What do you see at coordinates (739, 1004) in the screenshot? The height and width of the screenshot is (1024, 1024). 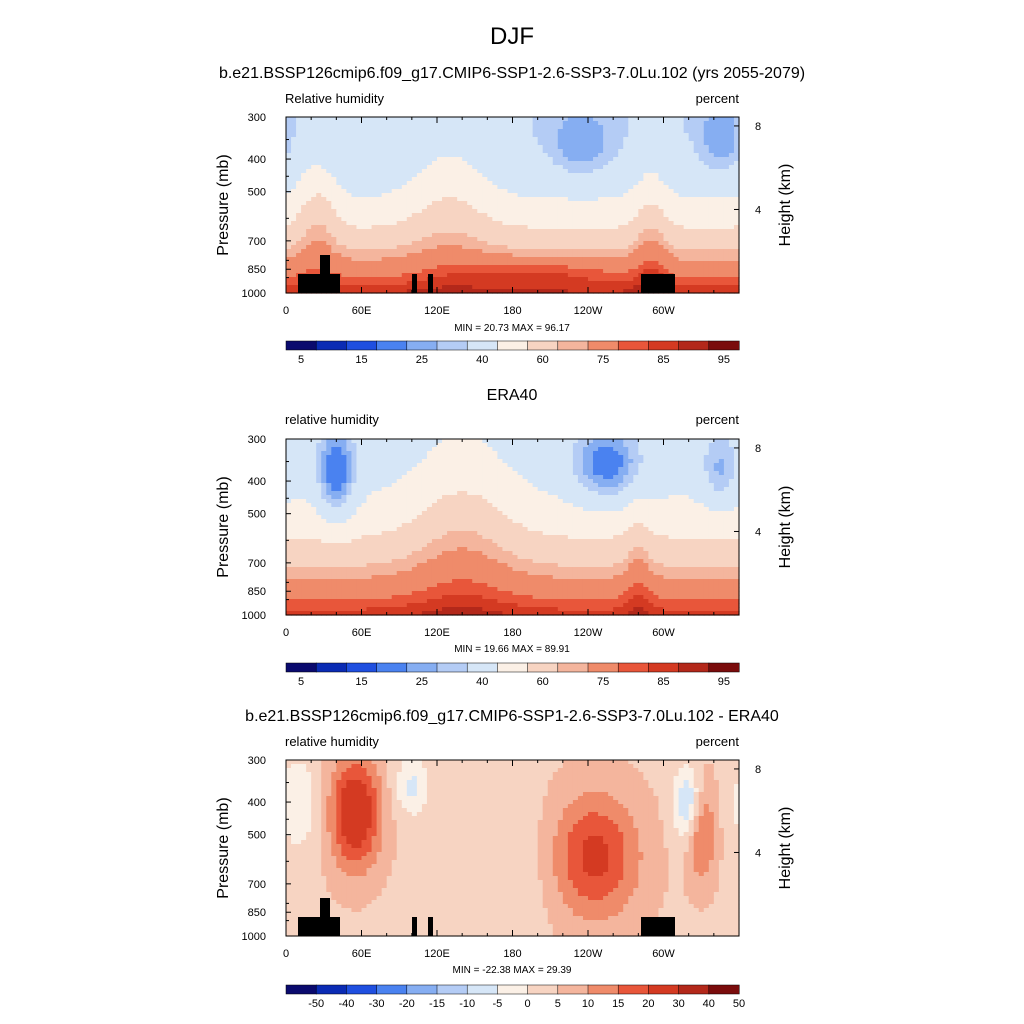 I see `colorbar-label: 50` at bounding box center [739, 1004].